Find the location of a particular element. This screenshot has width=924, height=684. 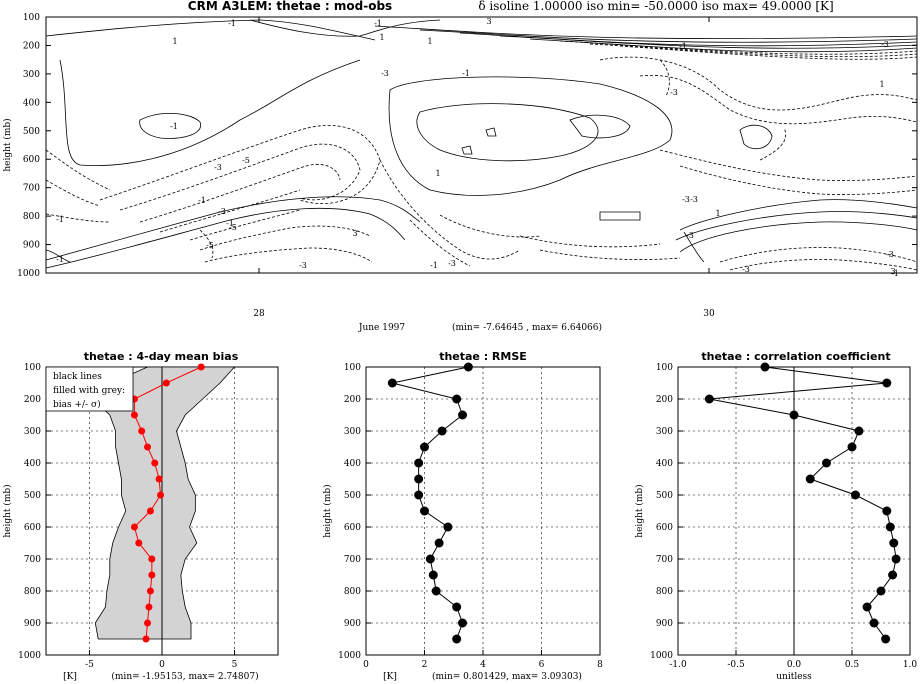

rmse-y-tick-label: 100 is located at coordinates (352, 368).